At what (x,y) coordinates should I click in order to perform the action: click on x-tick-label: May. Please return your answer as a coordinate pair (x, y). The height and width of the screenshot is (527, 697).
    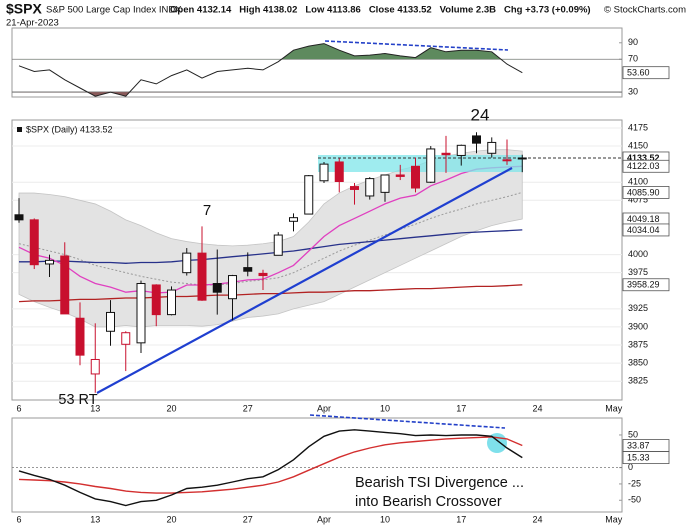
    Looking at the image, I should click on (614, 519).